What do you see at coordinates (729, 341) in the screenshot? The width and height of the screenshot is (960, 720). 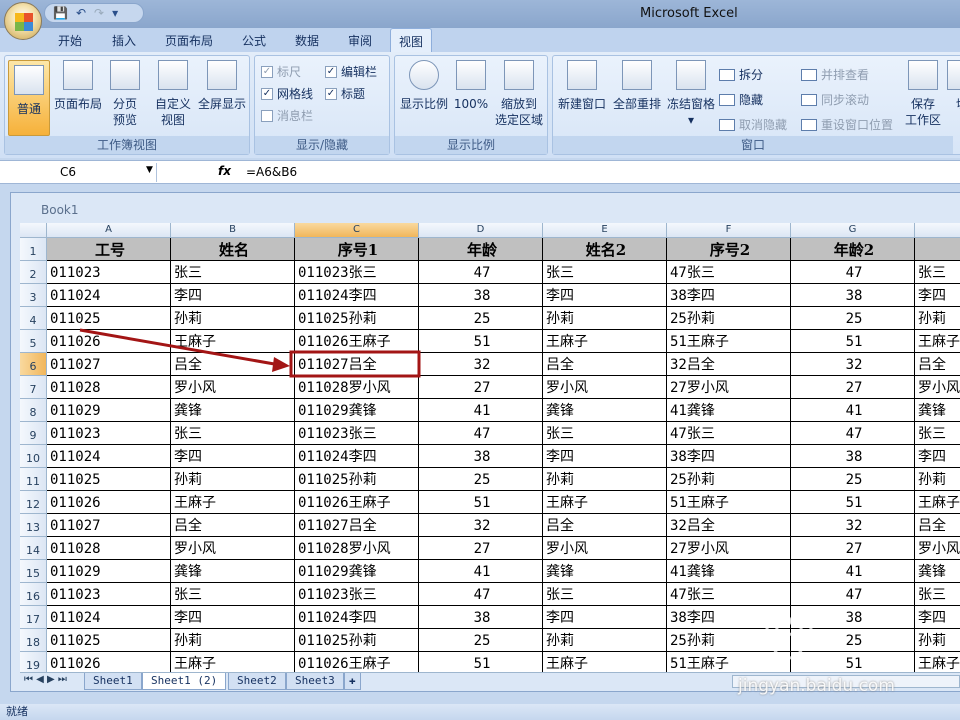 I see `table-cell: 51王麻子` at bounding box center [729, 341].